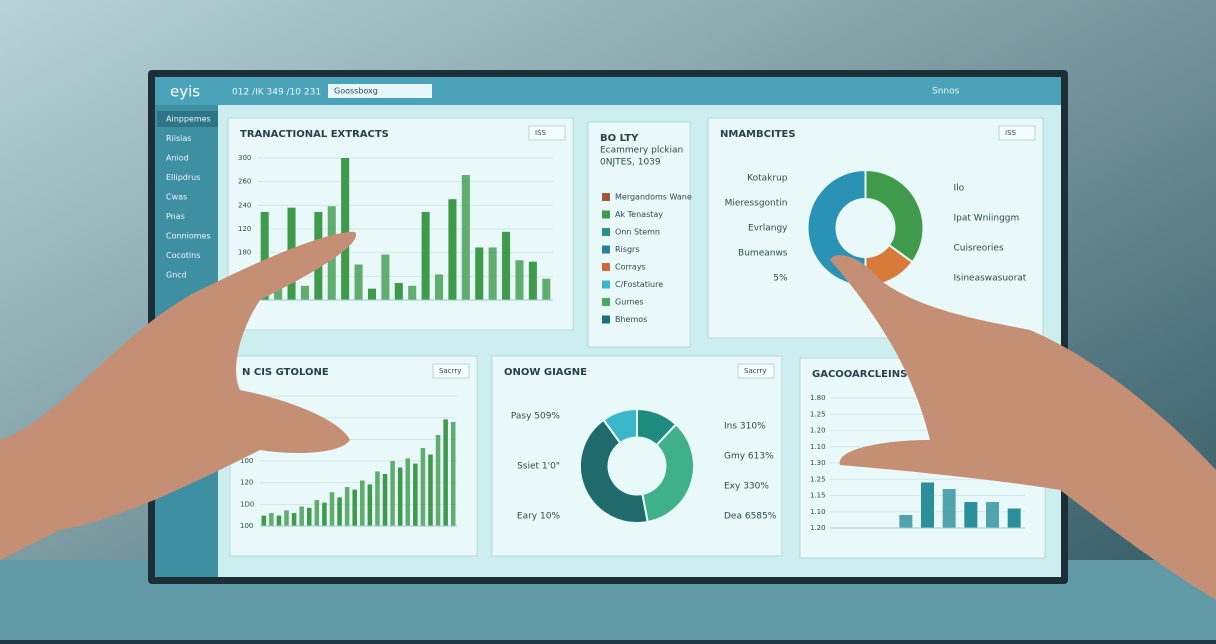 The height and width of the screenshot is (644, 1216). I want to click on panel-menu-text: ISS, so click(1011, 133).